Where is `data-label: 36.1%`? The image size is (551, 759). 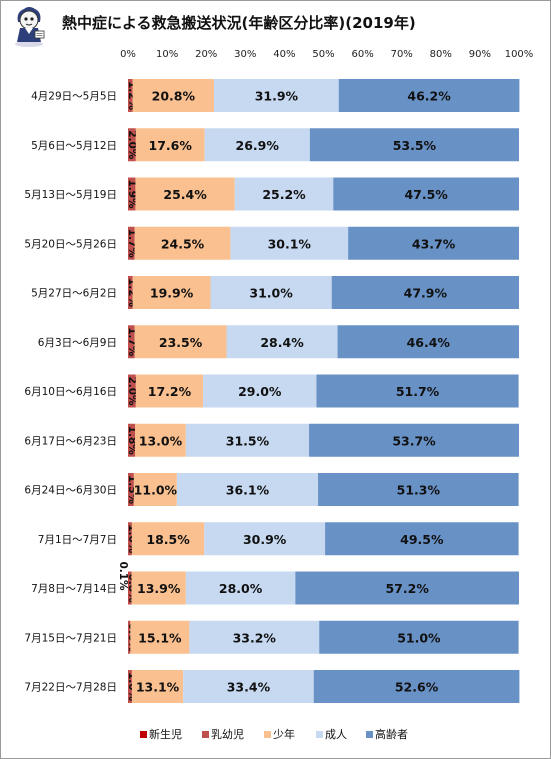
data-label: 36.1% is located at coordinates (248, 490).